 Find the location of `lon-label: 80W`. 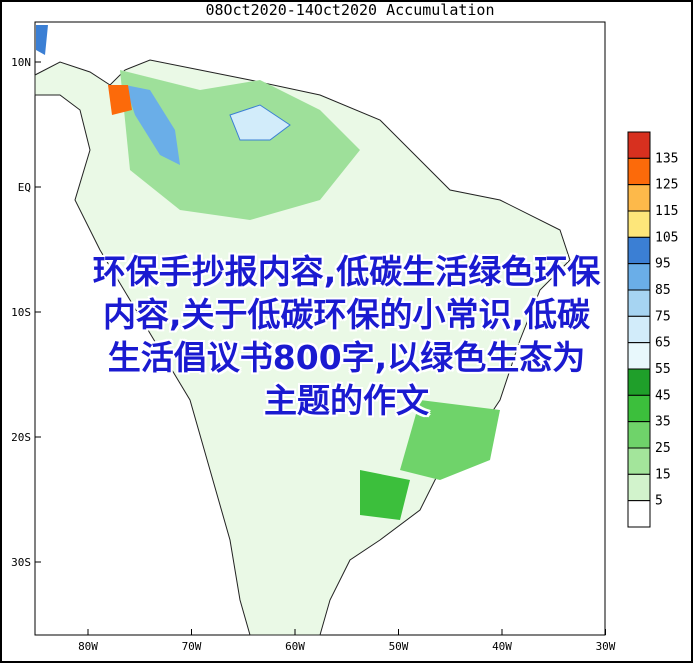

lon-label: 80W is located at coordinates (88, 646).